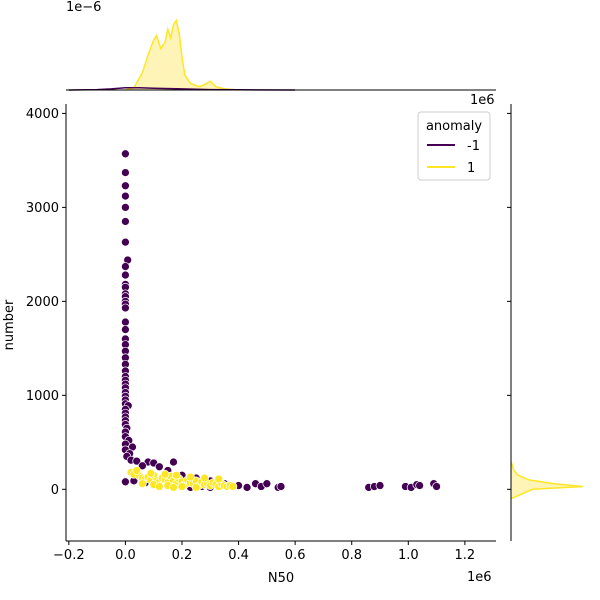  I want to click on right-marginal-curves, so click(547, 480).